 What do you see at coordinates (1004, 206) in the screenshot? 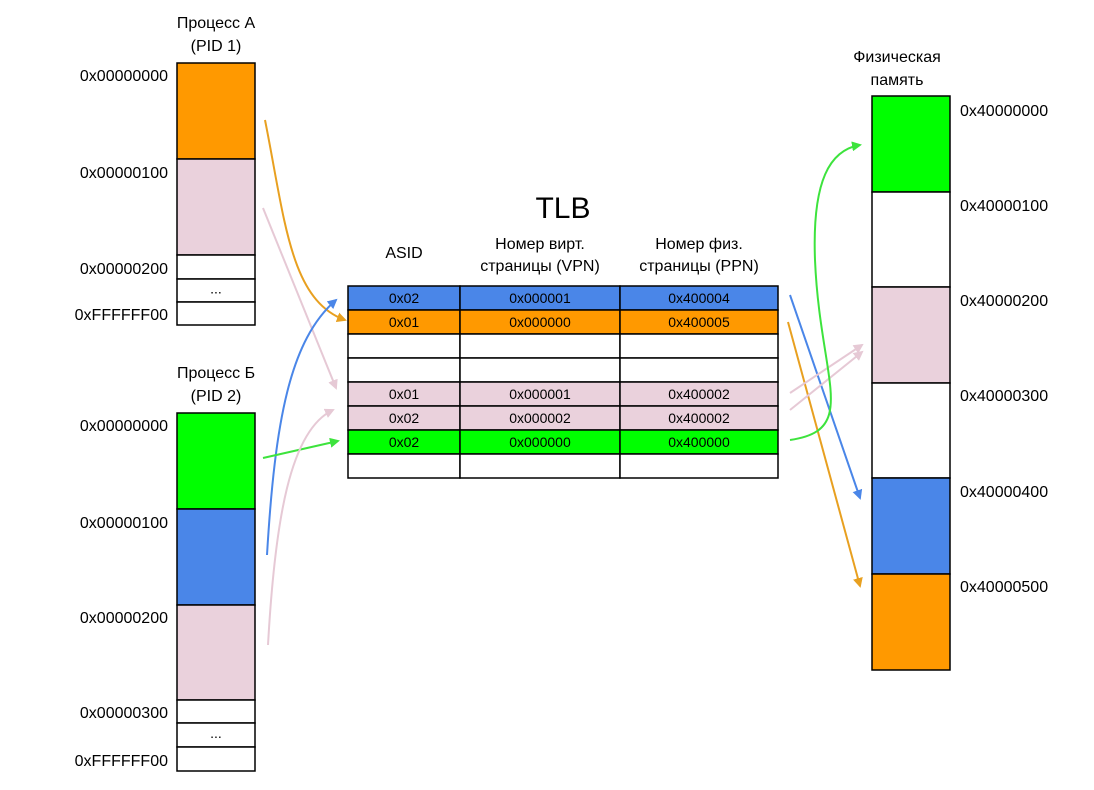
I see `address-label: 0x40000100` at bounding box center [1004, 206].